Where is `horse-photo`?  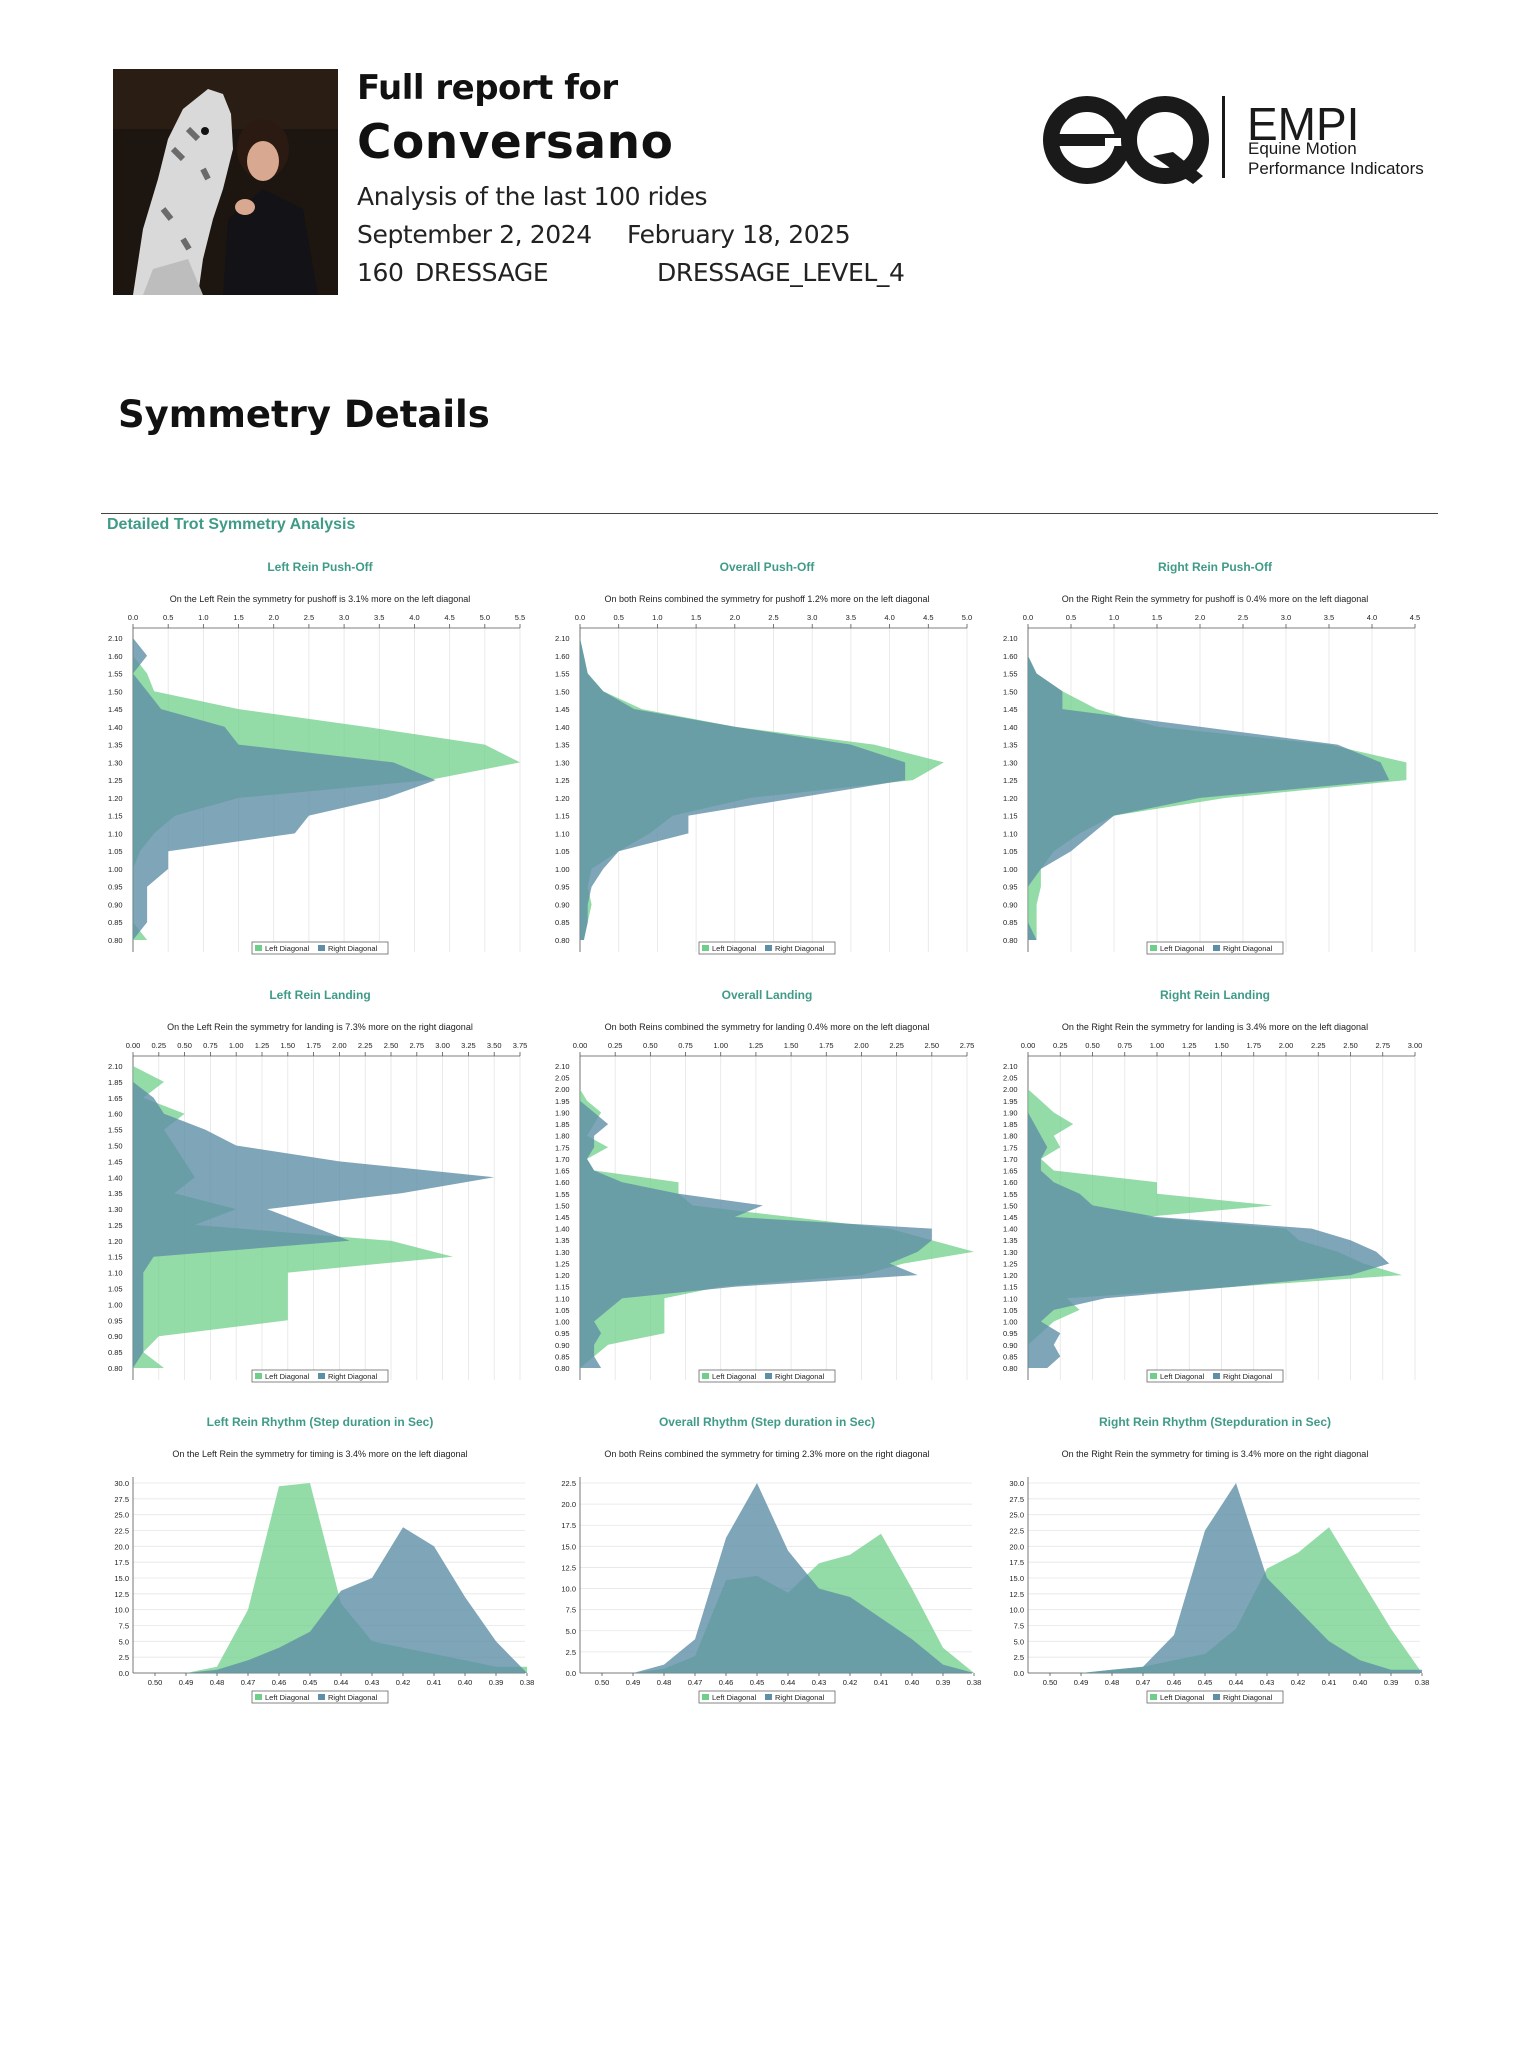
horse-photo is located at coordinates (225, 182).